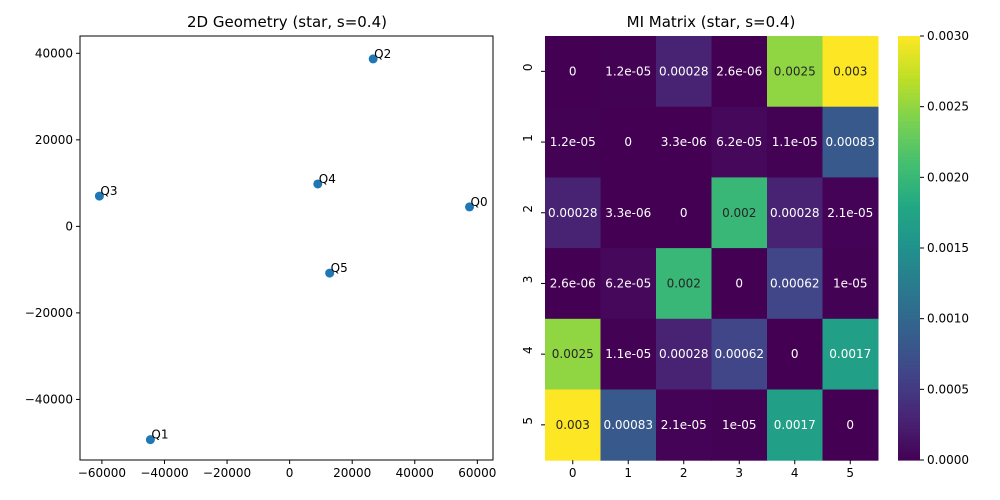 This screenshot has height=500, width=1000. What do you see at coordinates (382, 54) in the screenshot?
I see `scatter-point-label: Q2` at bounding box center [382, 54].